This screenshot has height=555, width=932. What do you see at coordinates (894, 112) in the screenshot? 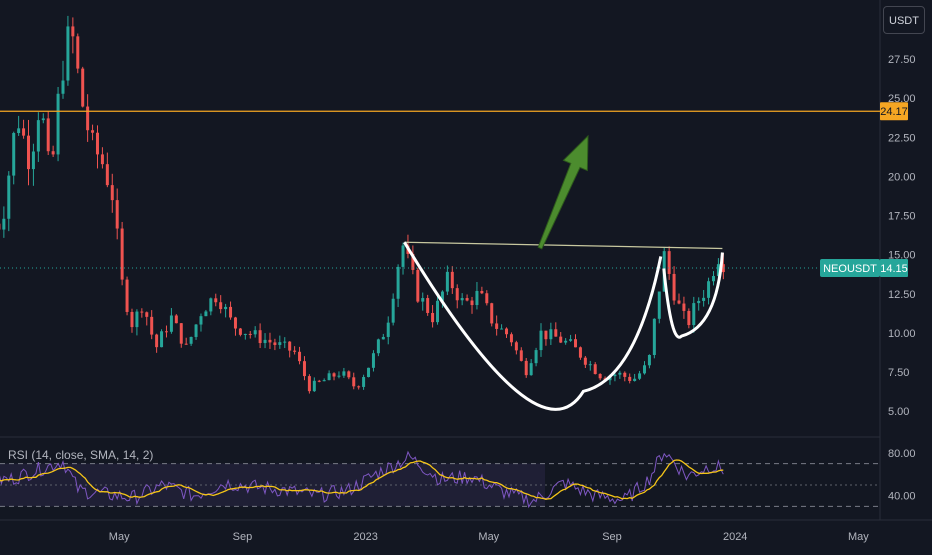
I see `resistance-price-label: 24.17` at bounding box center [894, 112].